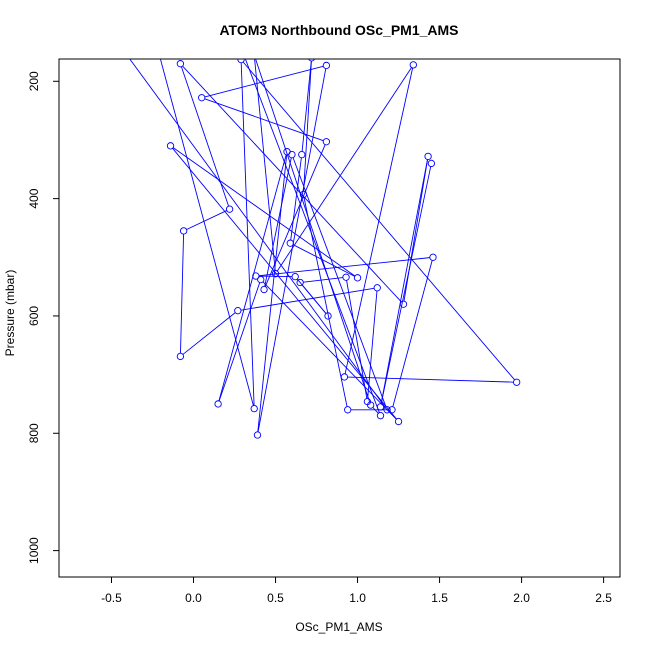 This screenshot has height=650, width=650. I want to click on x-tick-label: 1.5, so click(439, 598).